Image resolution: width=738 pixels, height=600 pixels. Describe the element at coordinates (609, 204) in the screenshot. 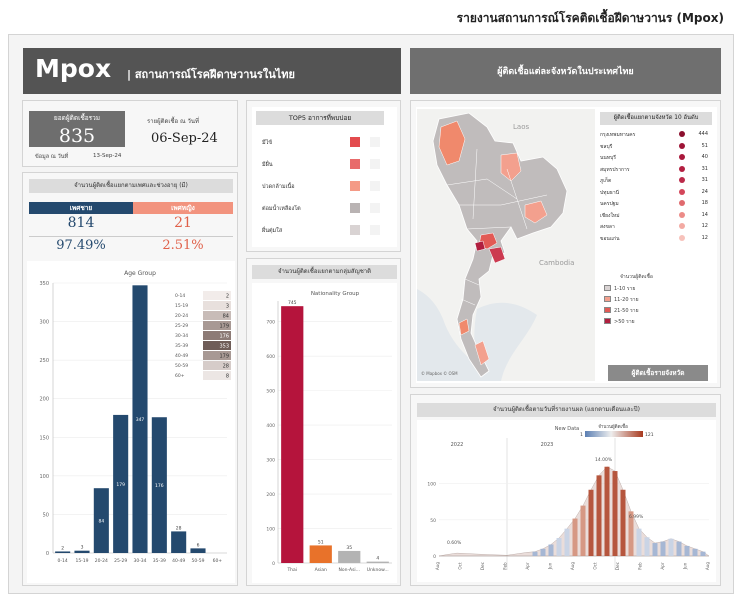

I see `top10-province: นครปฐม` at that location.